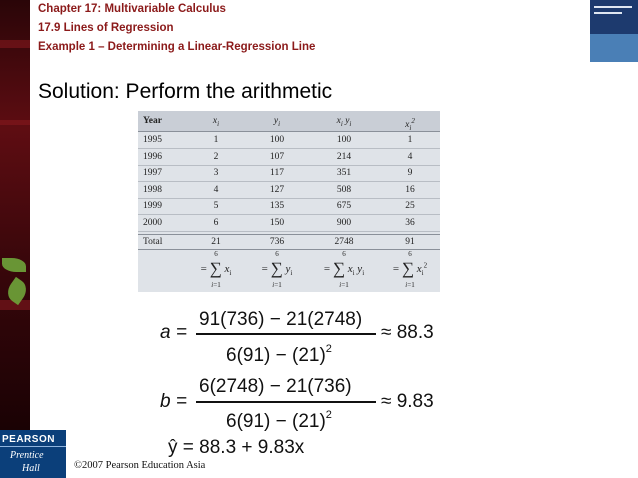  What do you see at coordinates (277, 223) in the screenshot?
I see `table-cell: 150` at bounding box center [277, 223].